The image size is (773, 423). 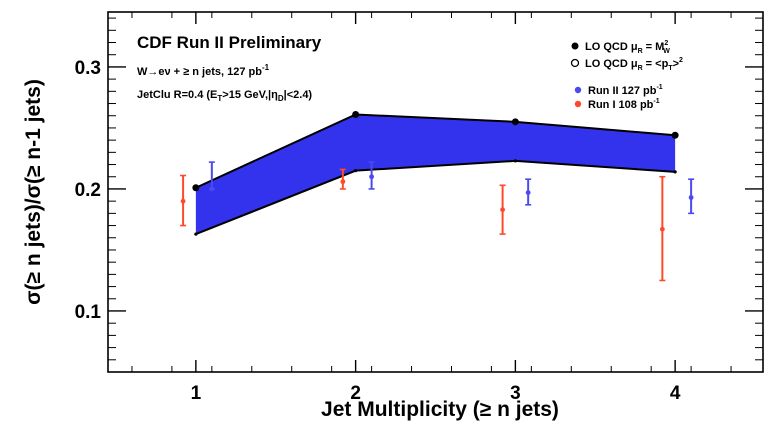 I want to click on legend-entry-lo-qcd-mw-sup: 2, so click(x=666, y=43).